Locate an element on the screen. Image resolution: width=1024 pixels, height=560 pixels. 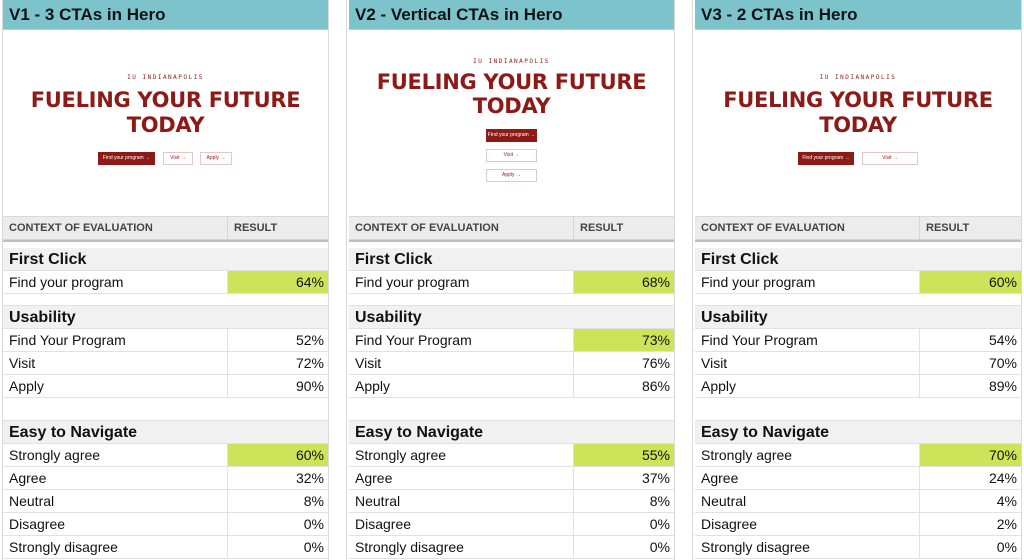
table-row: Strongly agree 55% is located at coordinates (511, 455).